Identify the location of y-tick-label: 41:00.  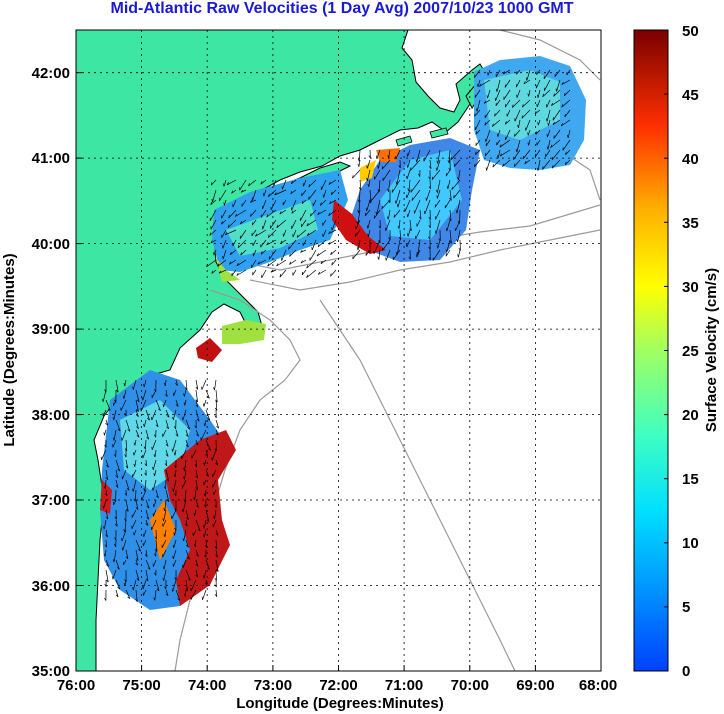
(51, 158).